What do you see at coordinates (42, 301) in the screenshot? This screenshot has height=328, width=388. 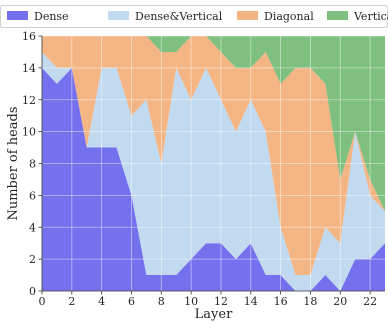 I see `x-tick-label: 0` at bounding box center [42, 301].